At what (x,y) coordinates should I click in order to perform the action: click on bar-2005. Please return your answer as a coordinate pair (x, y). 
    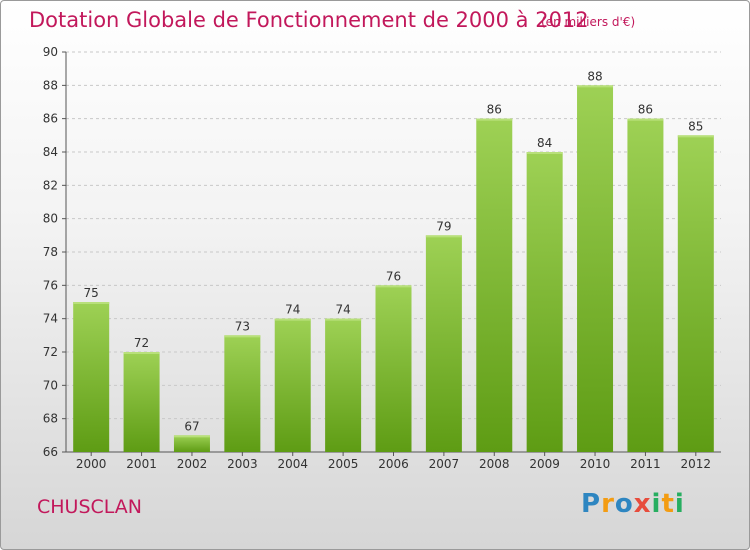
    Looking at the image, I should click on (343, 385).